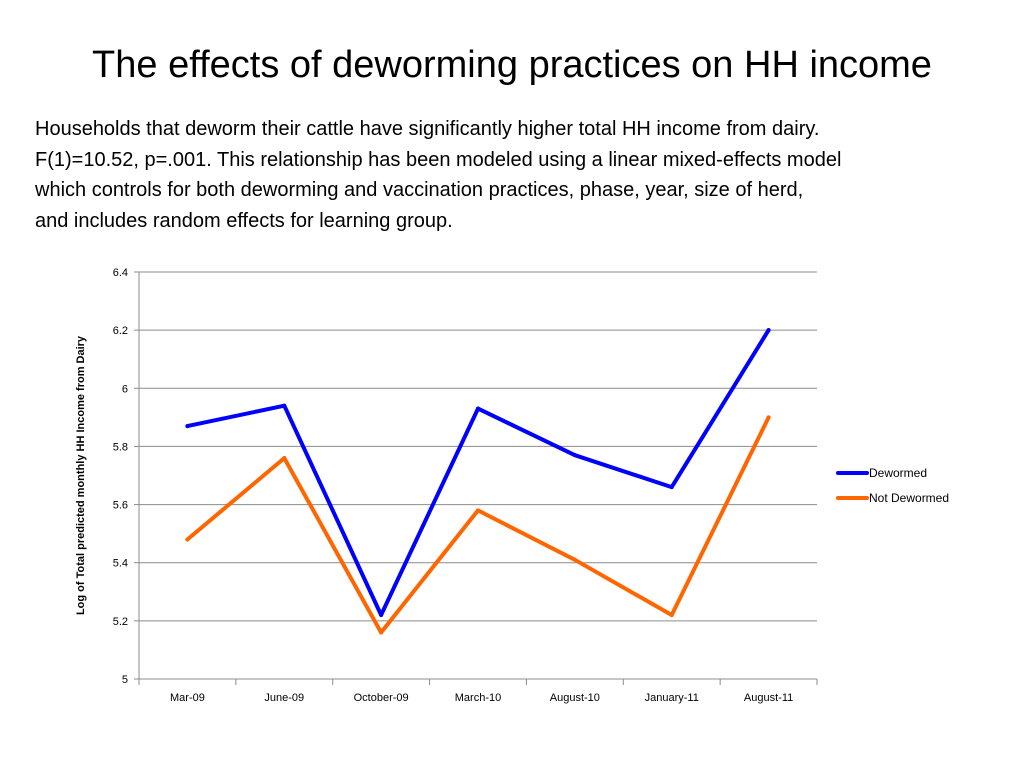 This screenshot has width=1024, height=768. Describe the element at coordinates (284, 698) in the screenshot. I see `x-tick-label: June-09` at that location.